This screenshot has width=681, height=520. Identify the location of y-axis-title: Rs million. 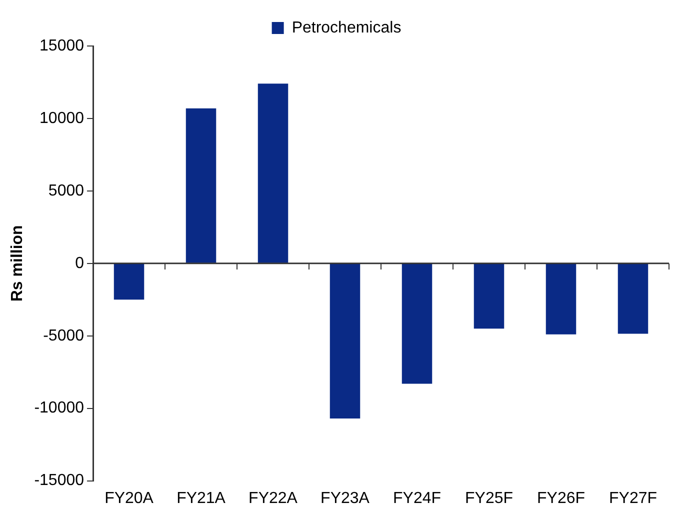
(17, 263).